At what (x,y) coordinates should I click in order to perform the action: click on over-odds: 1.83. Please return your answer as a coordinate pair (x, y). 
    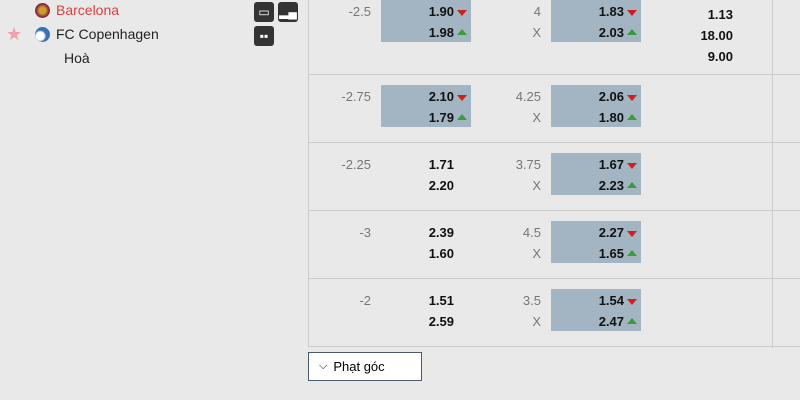
    Looking at the image, I should click on (611, 11).